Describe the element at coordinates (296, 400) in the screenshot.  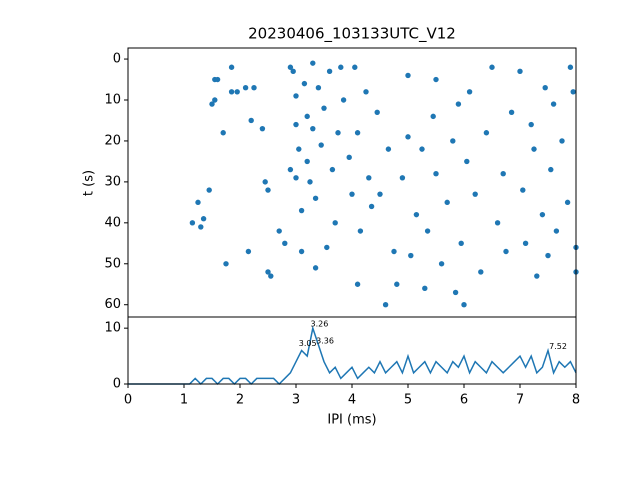
I see `x-tick-label: 3` at that location.